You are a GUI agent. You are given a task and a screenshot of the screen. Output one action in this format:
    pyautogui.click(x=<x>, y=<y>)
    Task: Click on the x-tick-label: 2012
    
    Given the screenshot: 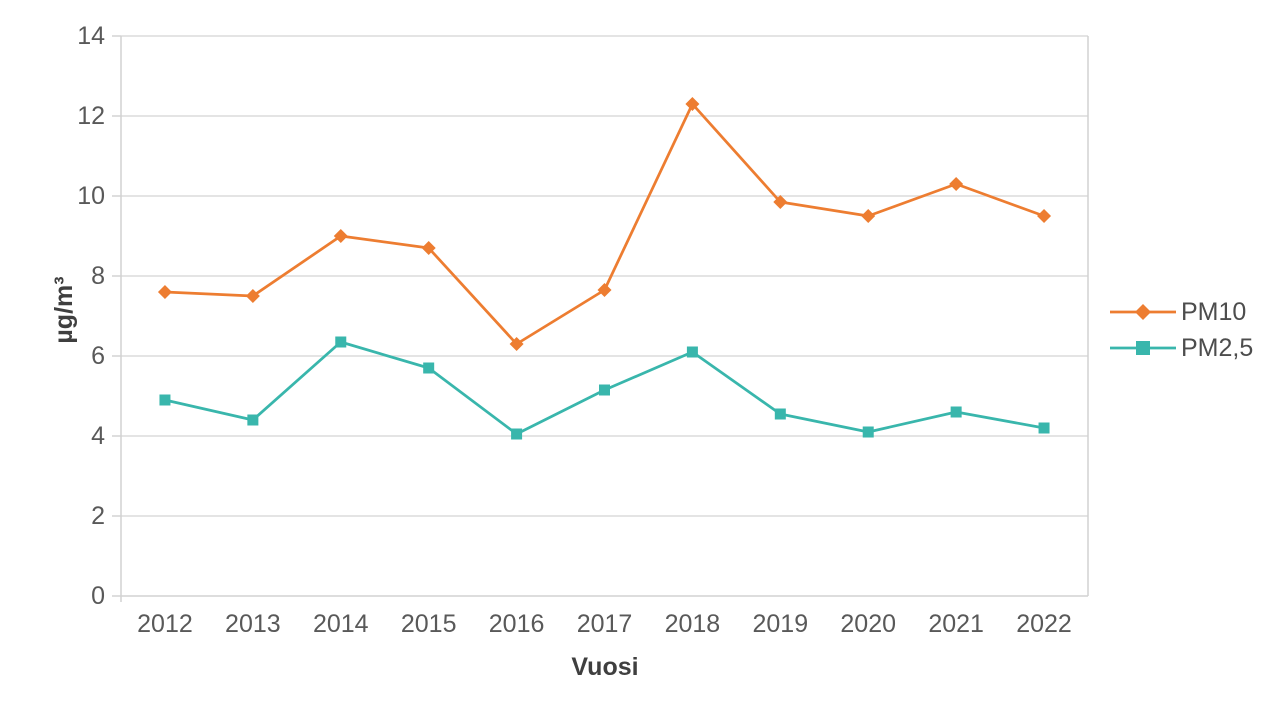 What is the action you would take?
    pyautogui.click(x=165, y=624)
    